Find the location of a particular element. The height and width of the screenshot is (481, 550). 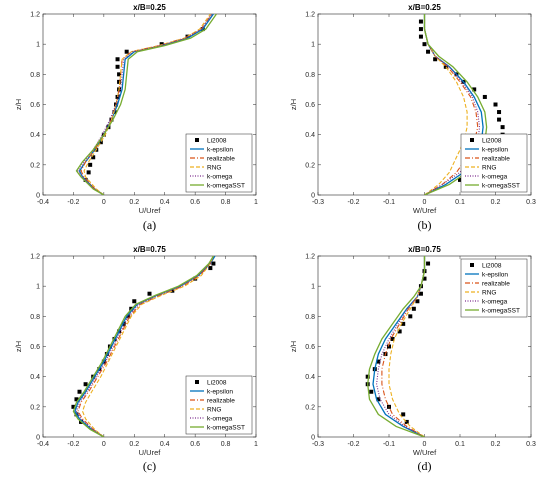

series-line-realizable is located at coordinates (145, 346).